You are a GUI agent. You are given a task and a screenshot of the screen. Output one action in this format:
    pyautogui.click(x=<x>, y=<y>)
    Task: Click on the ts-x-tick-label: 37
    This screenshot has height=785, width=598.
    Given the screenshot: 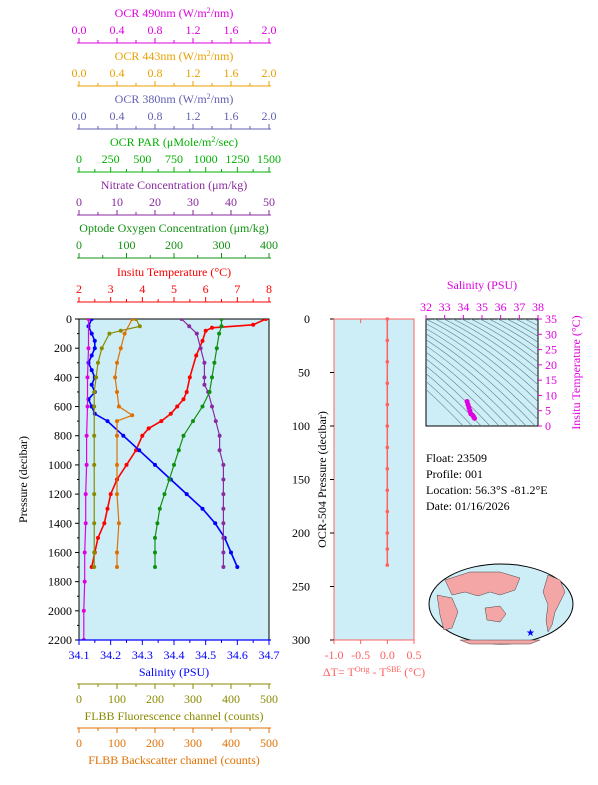 What is the action you would take?
    pyautogui.click(x=519, y=307)
    